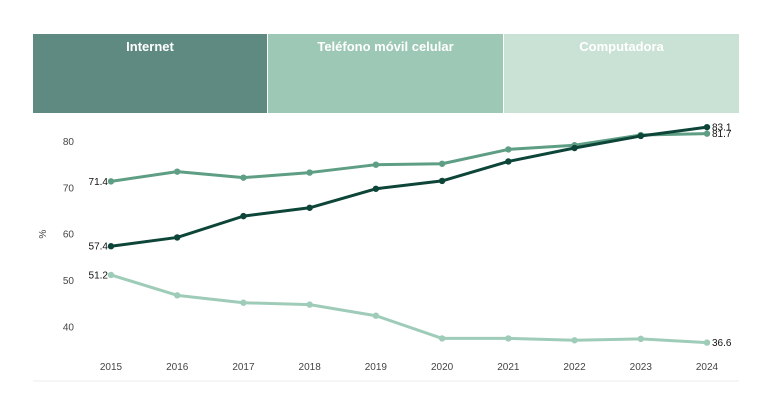 Image resolution: width=769 pixels, height=413 pixels. What do you see at coordinates (69, 281) in the screenshot?
I see `y-tick-label: 50` at bounding box center [69, 281].